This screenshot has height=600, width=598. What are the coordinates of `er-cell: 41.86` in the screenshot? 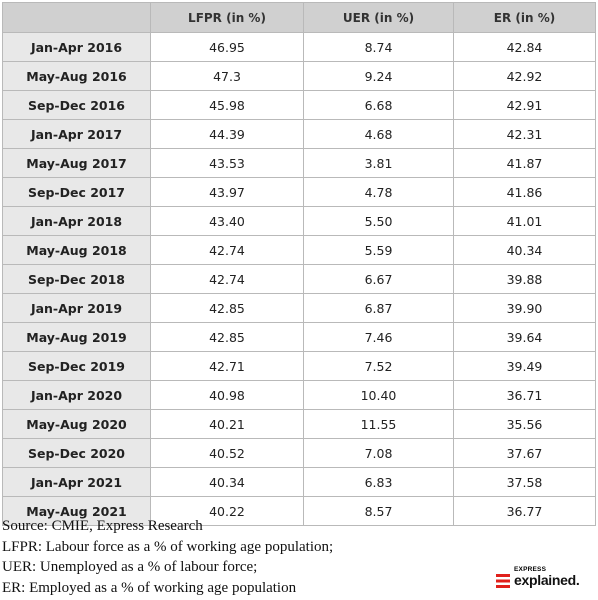 It's located at (524, 192).